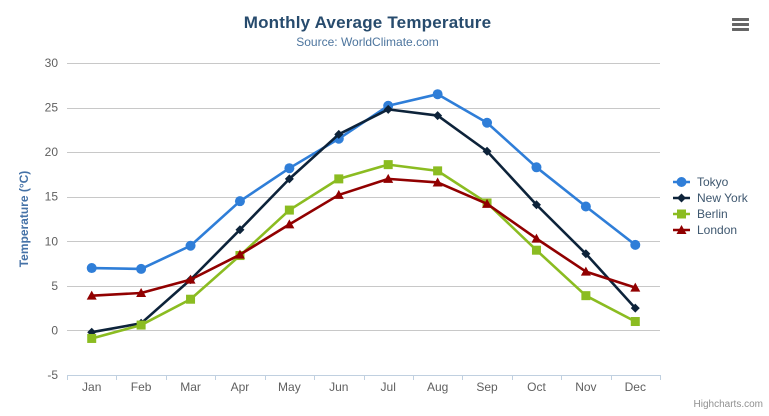 This screenshot has width=769, height=416. What do you see at coordinates (91, 387) in the screenshot?
I see `svg-text: Jan` at bounding box center [91, 387].